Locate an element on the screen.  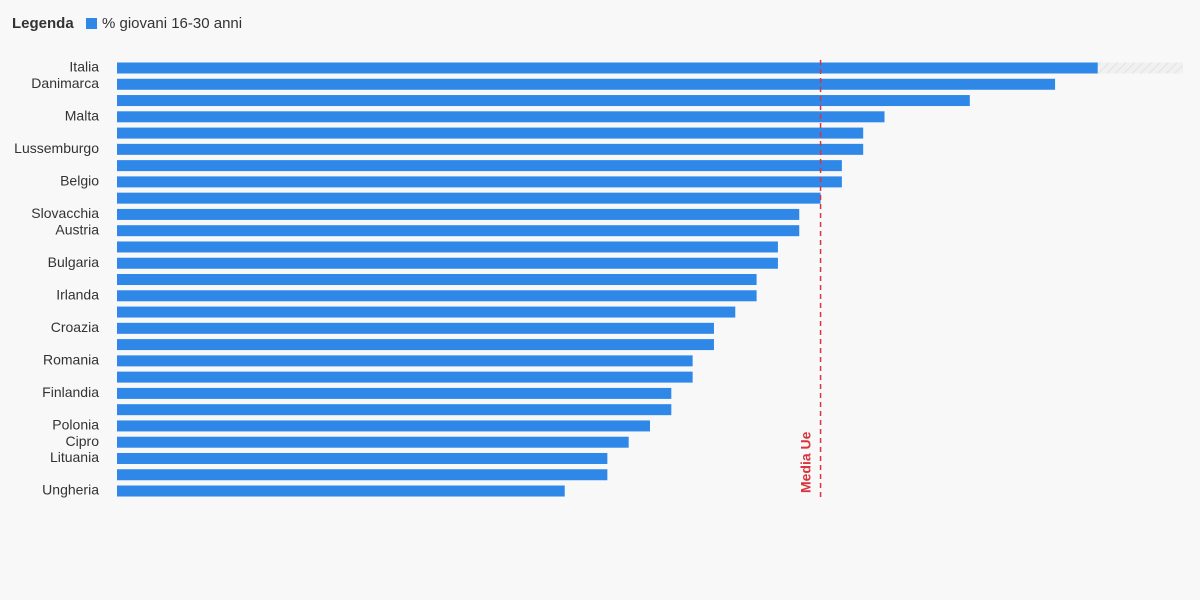
category-label: Finlandia is located at coordinates (70, 392).